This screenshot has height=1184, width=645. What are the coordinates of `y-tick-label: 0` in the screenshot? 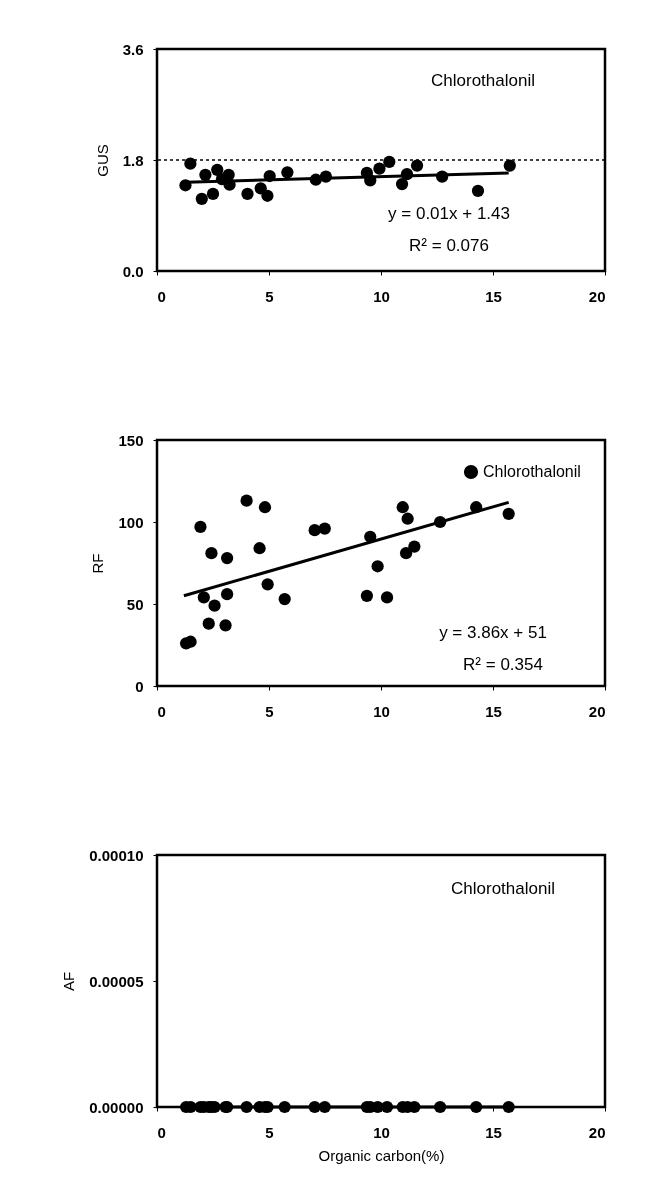 It's located at (139, 686).